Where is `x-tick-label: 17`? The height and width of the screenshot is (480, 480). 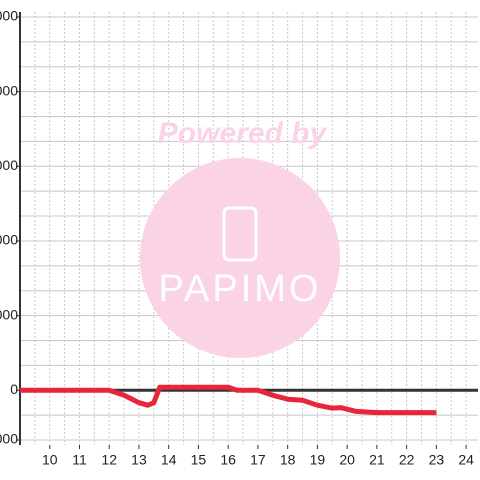 x-tick-label: 17 is located at coordinates (258, 460).